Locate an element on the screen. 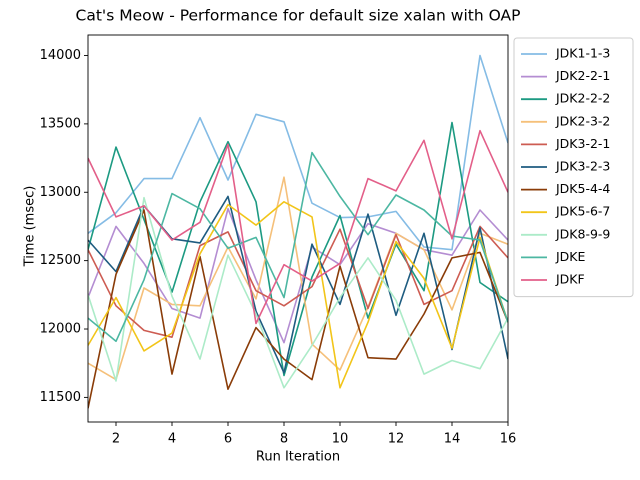  legend-entry: JDK1-1-3 is located at coordinates (565, 53).